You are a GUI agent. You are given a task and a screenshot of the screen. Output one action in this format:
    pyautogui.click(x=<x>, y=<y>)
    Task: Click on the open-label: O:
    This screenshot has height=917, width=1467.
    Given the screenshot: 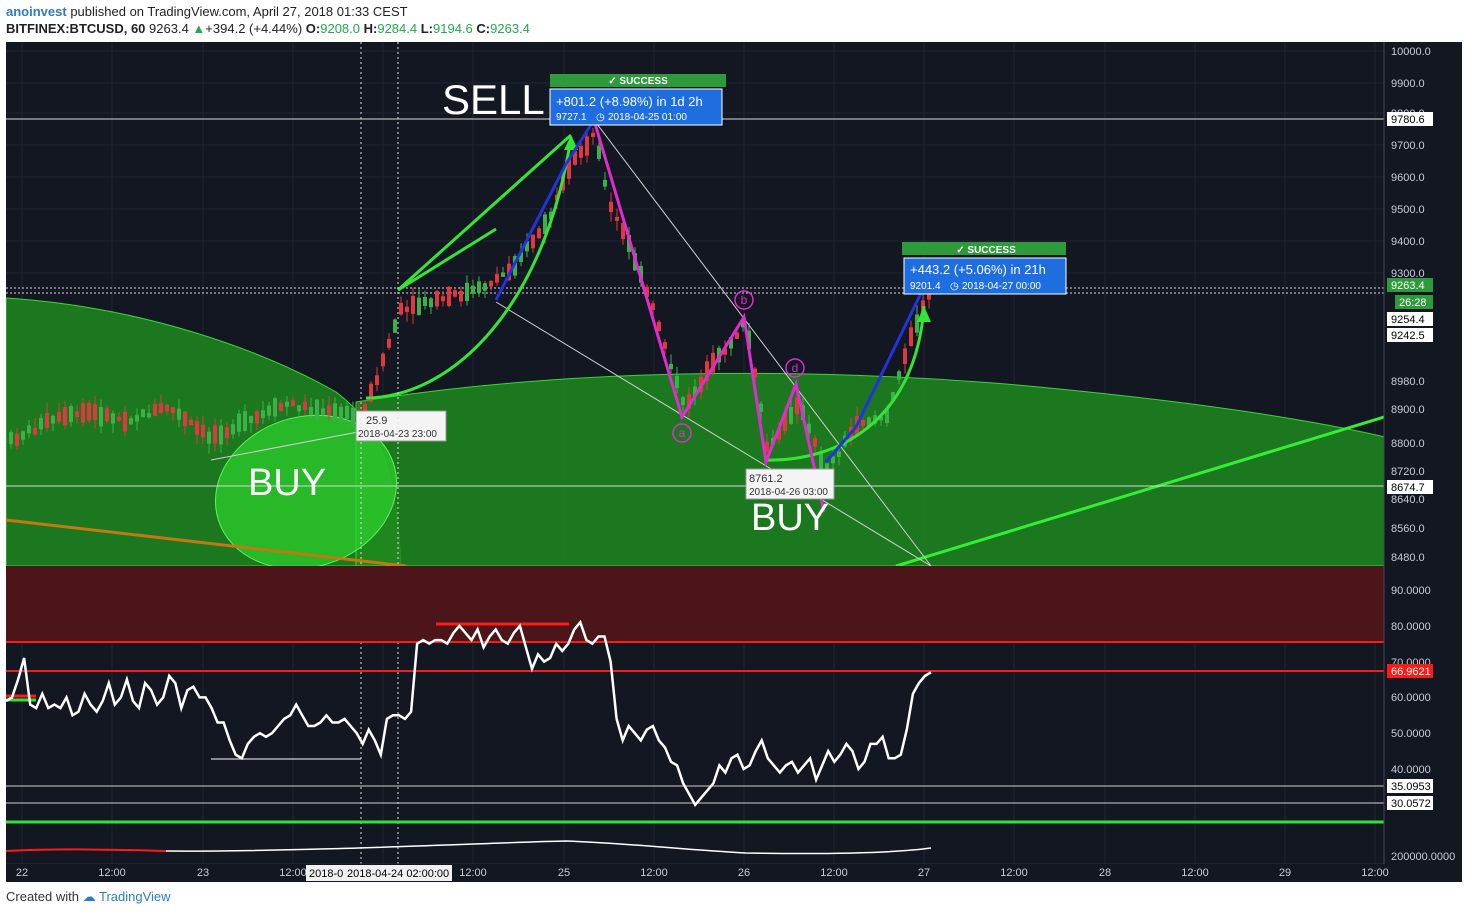 What is the action you would take?
    pyautogui.click(x=313, y=28)
    